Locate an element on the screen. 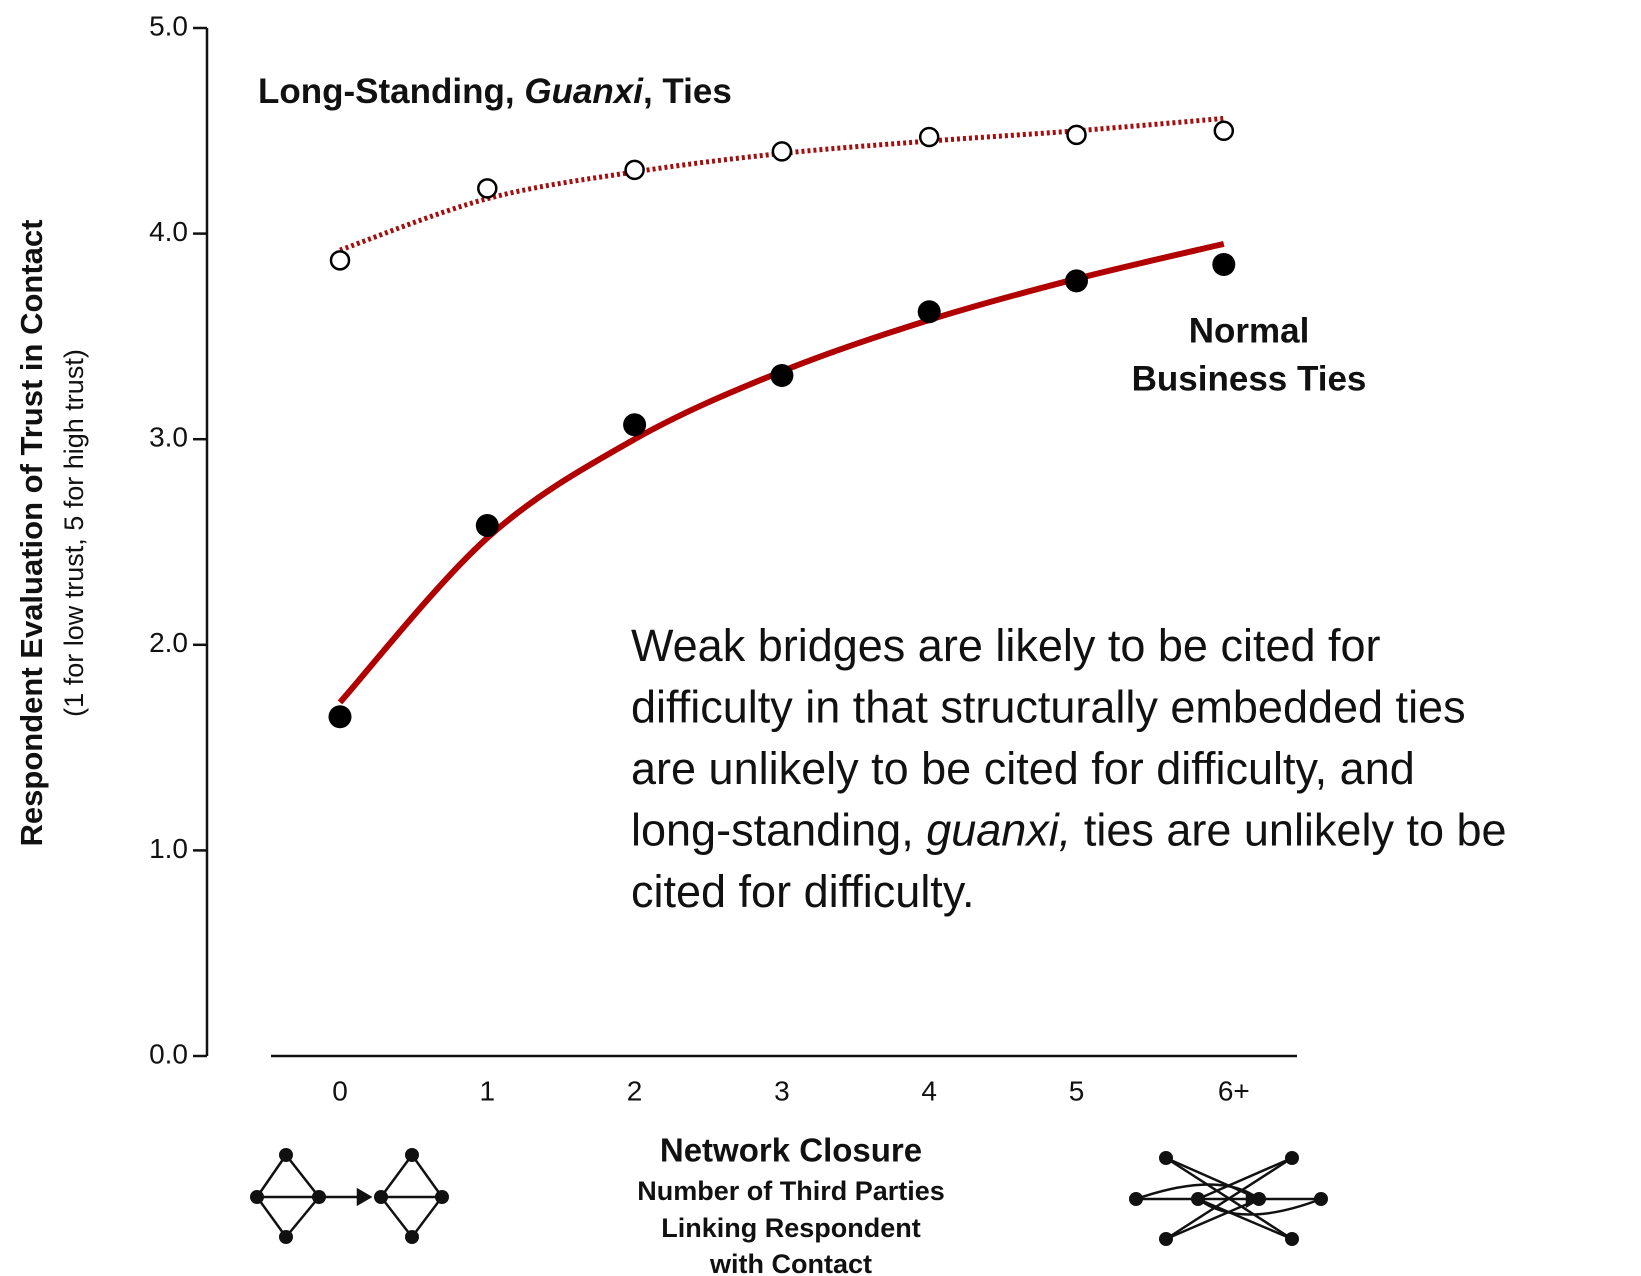 This screenshot has height=1276, width=1641. annotation: Business Ties is located at coordinates (1249, 378).